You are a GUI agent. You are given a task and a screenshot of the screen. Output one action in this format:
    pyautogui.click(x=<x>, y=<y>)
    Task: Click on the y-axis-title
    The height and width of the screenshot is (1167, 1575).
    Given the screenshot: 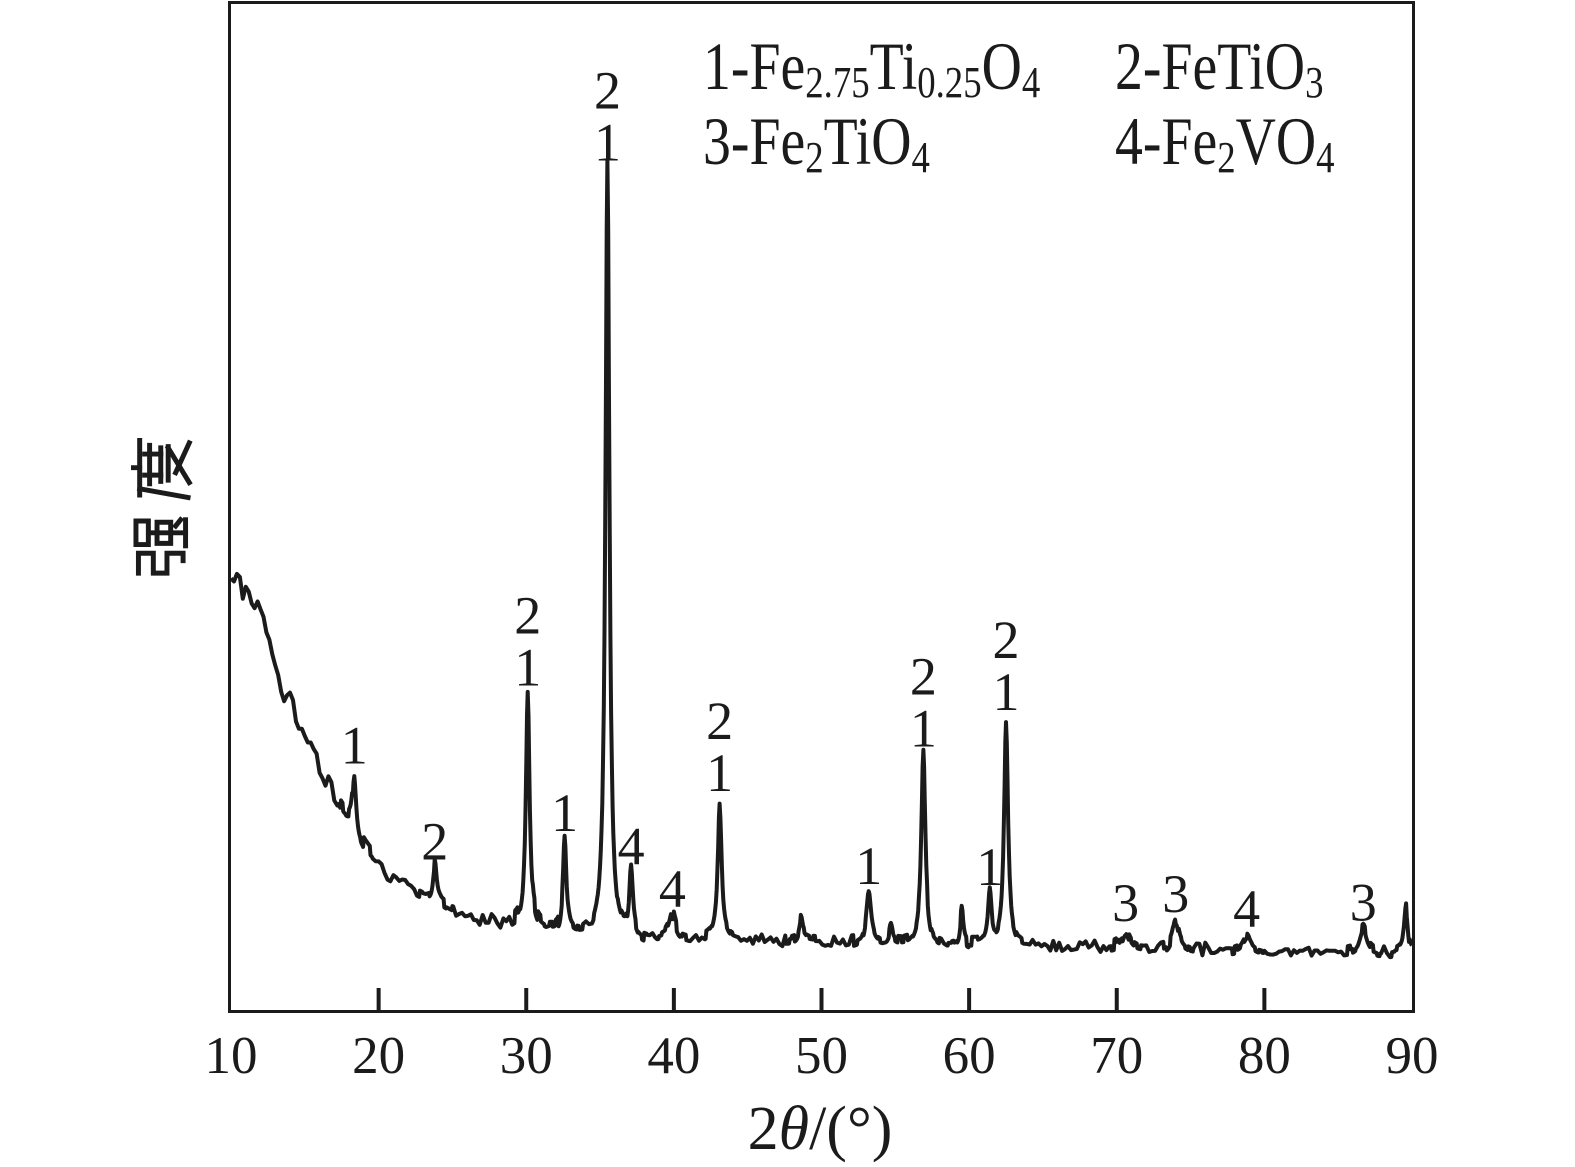 What is the action you would take?
    pyautogui.click(x=162, y=506)
    